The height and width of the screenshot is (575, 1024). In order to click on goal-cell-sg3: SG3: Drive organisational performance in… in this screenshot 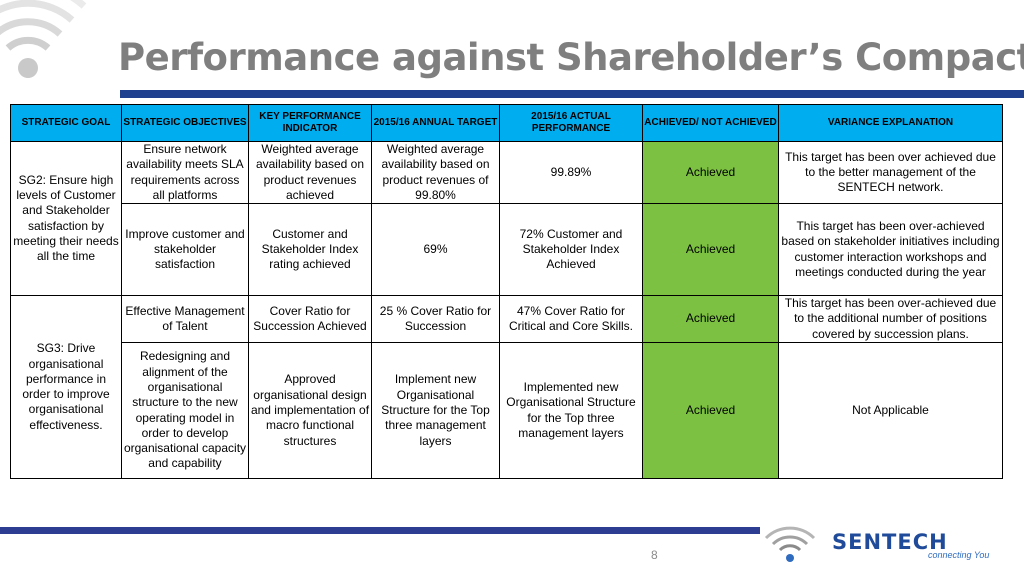, I will do `click(66, 387)`.